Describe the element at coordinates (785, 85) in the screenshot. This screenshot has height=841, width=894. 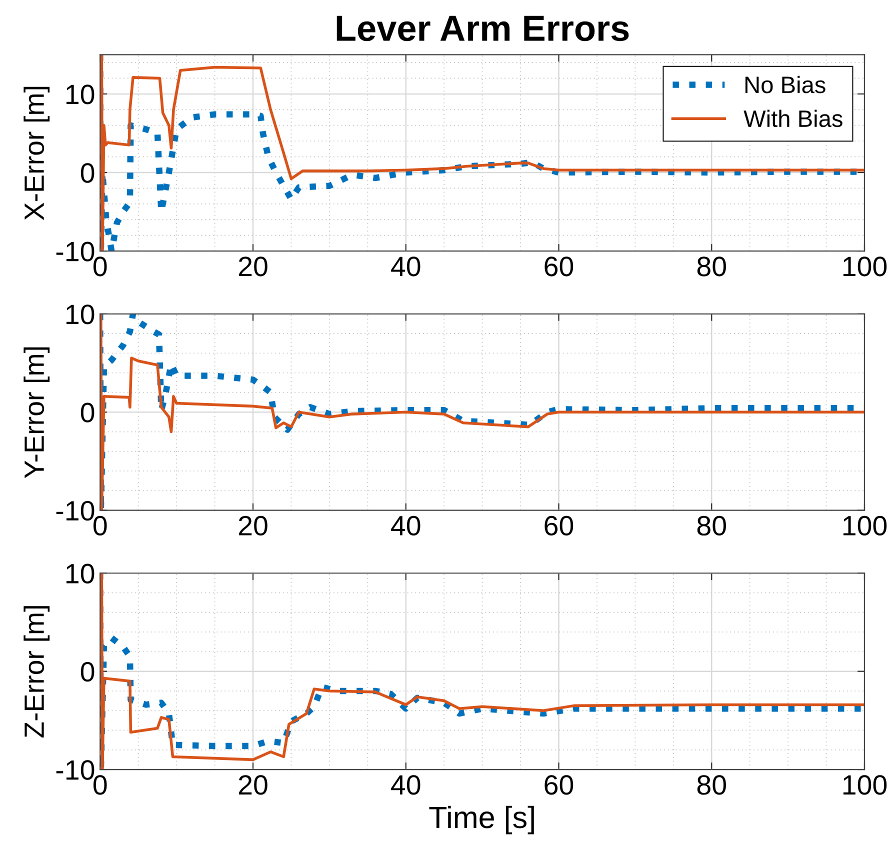
I see `legend-label: No Bias` at that location.